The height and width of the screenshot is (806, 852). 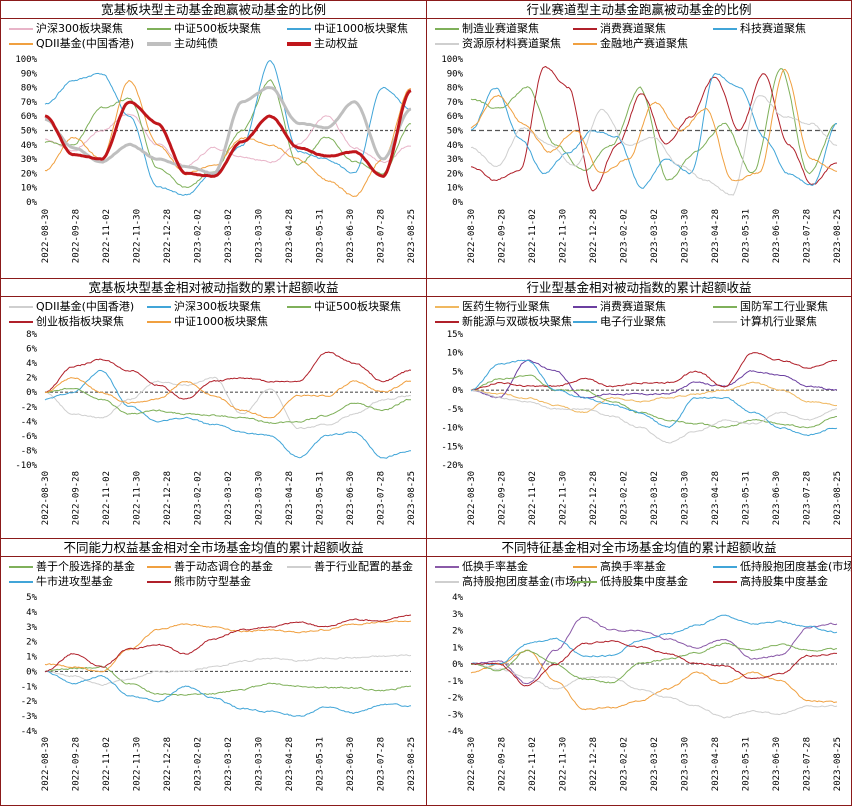 I want to click on legend-label: 创业板指板块聚焦, so click(x=80, y=321).